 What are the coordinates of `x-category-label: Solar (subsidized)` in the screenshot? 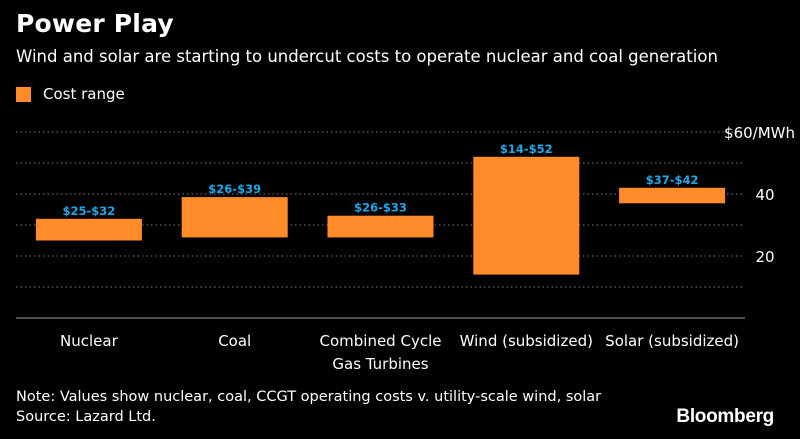 It's located at (672, 341).